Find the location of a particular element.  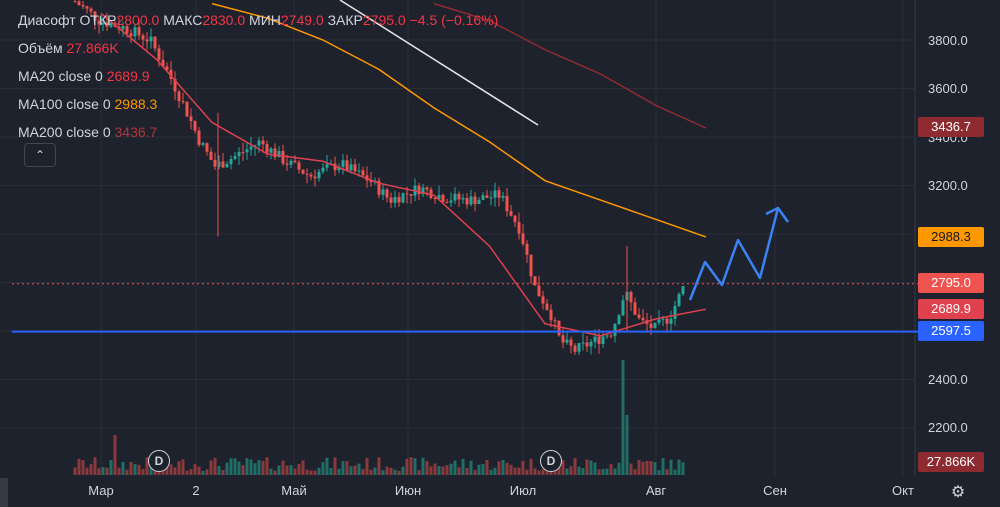

gear-icon: ⚙ is located at coordinates (958, 492).